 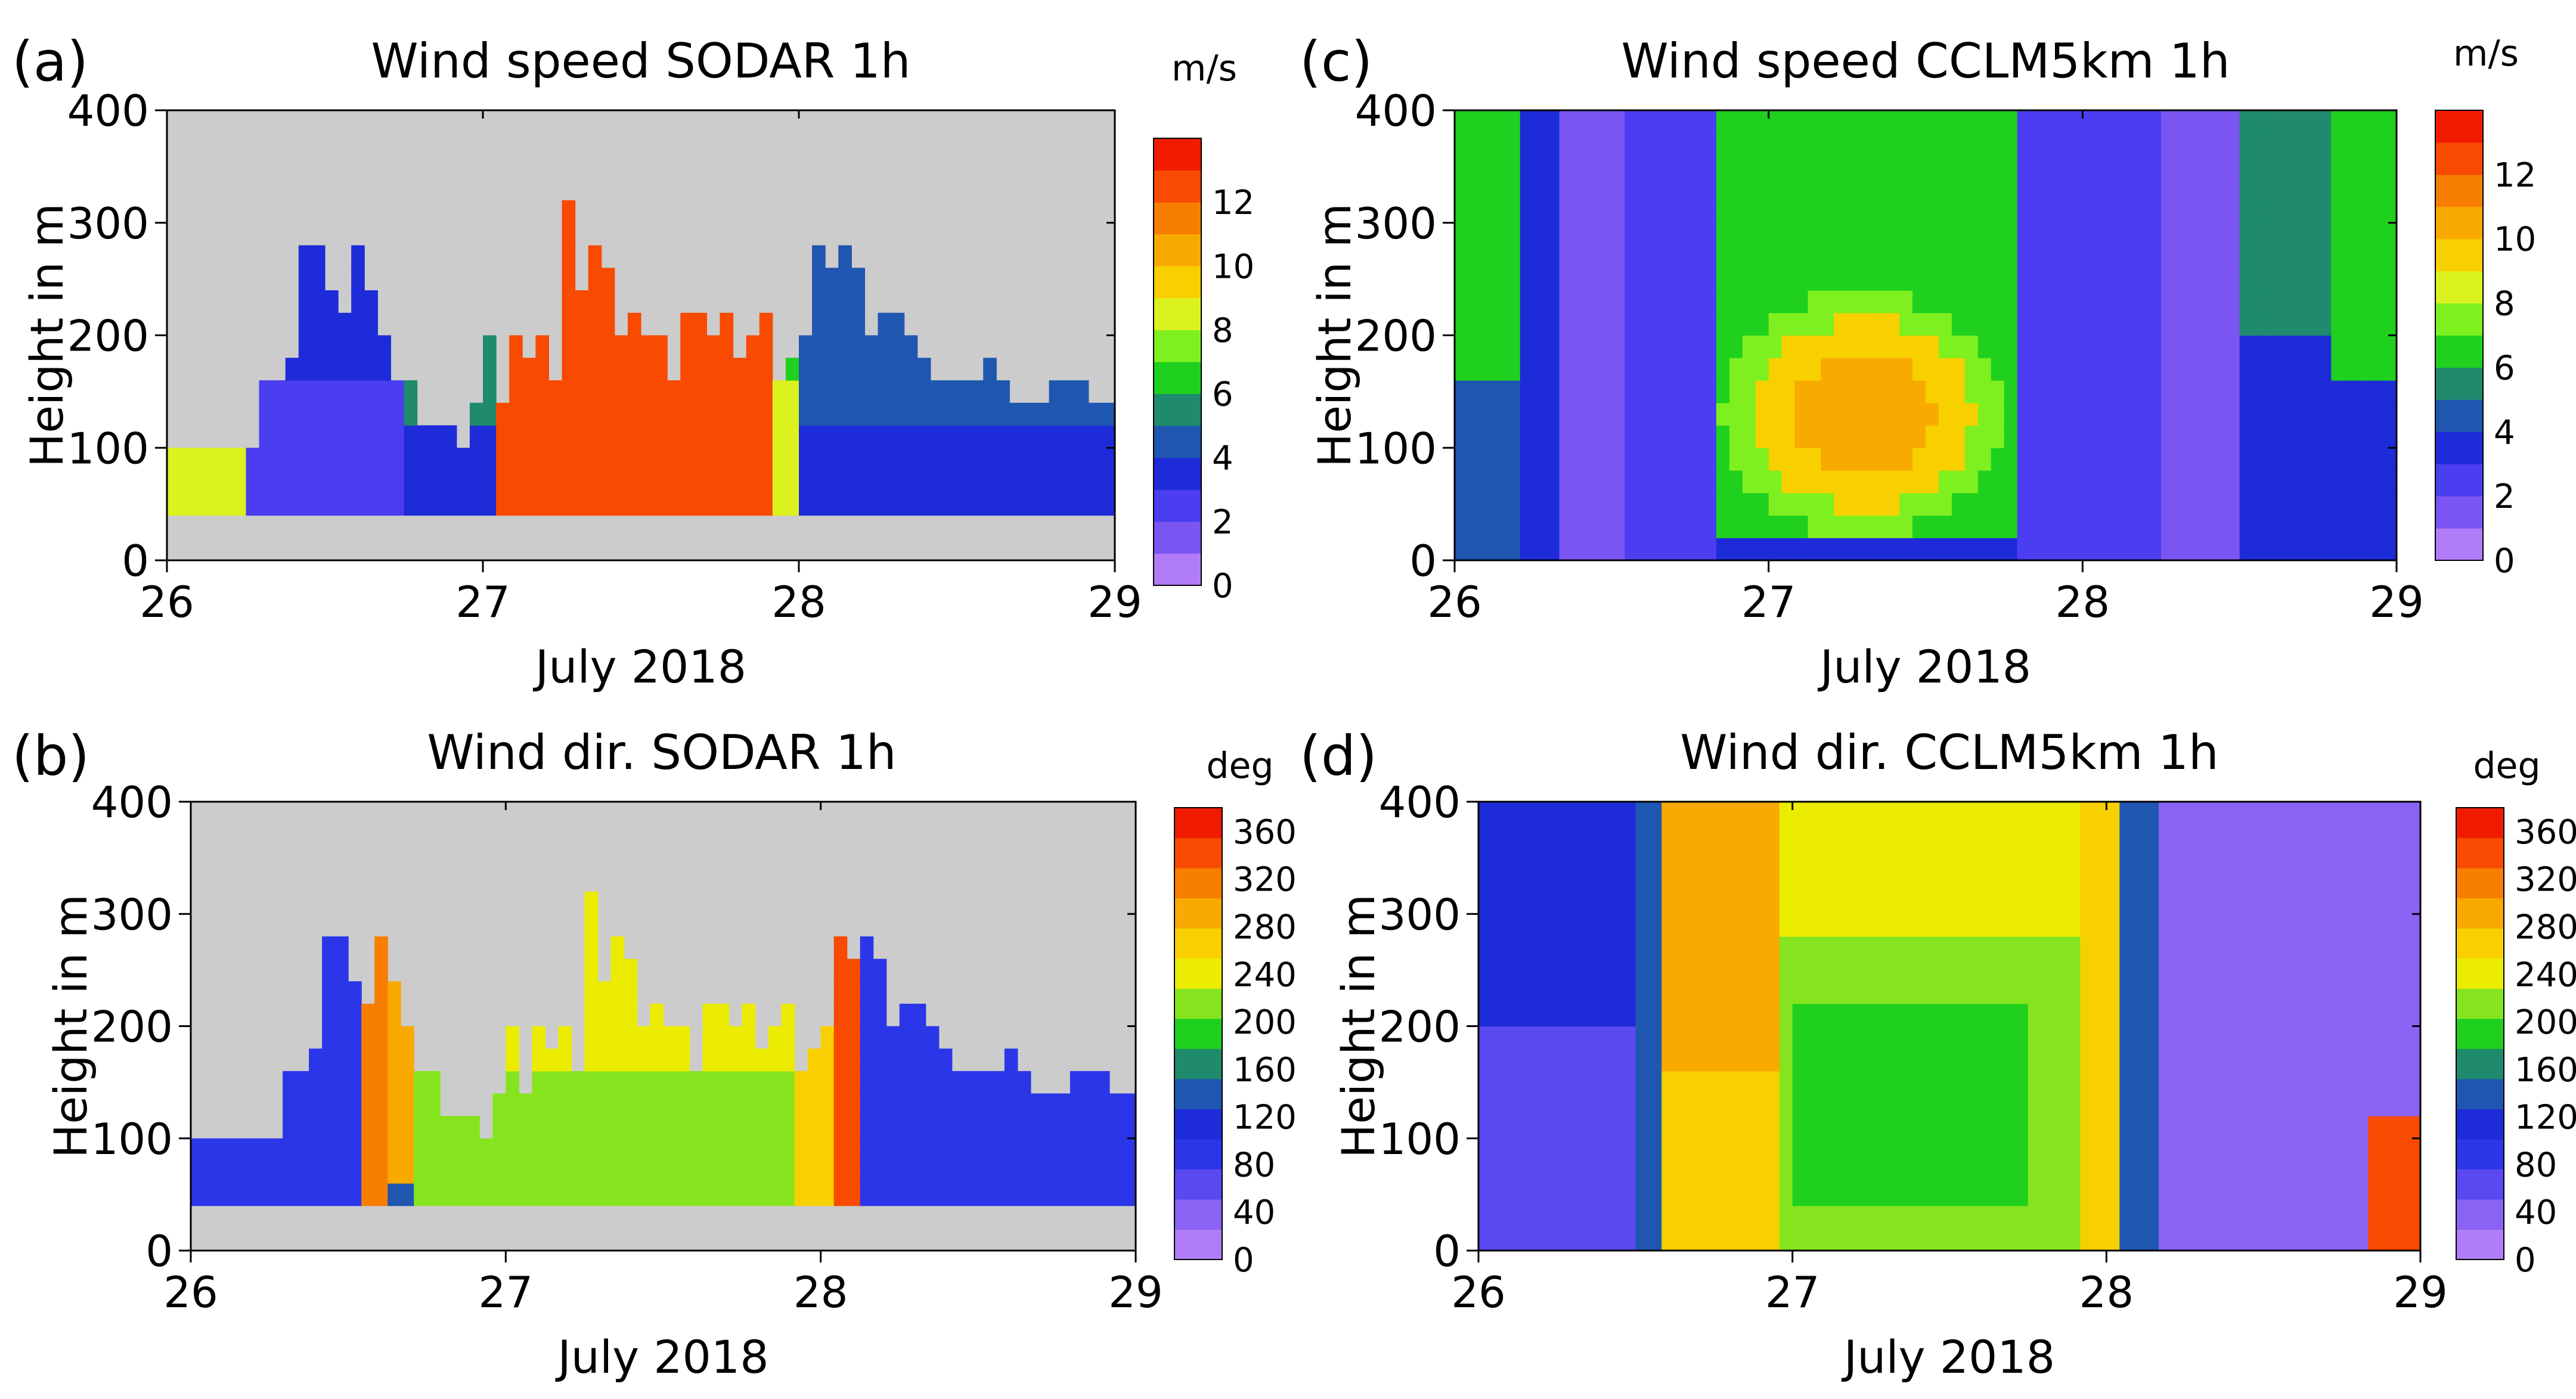 What do you see at coordinates (2504, 561) in the screenshot?
I see `colorbar-tick-label: 0` at bounding box center [2504, 561].